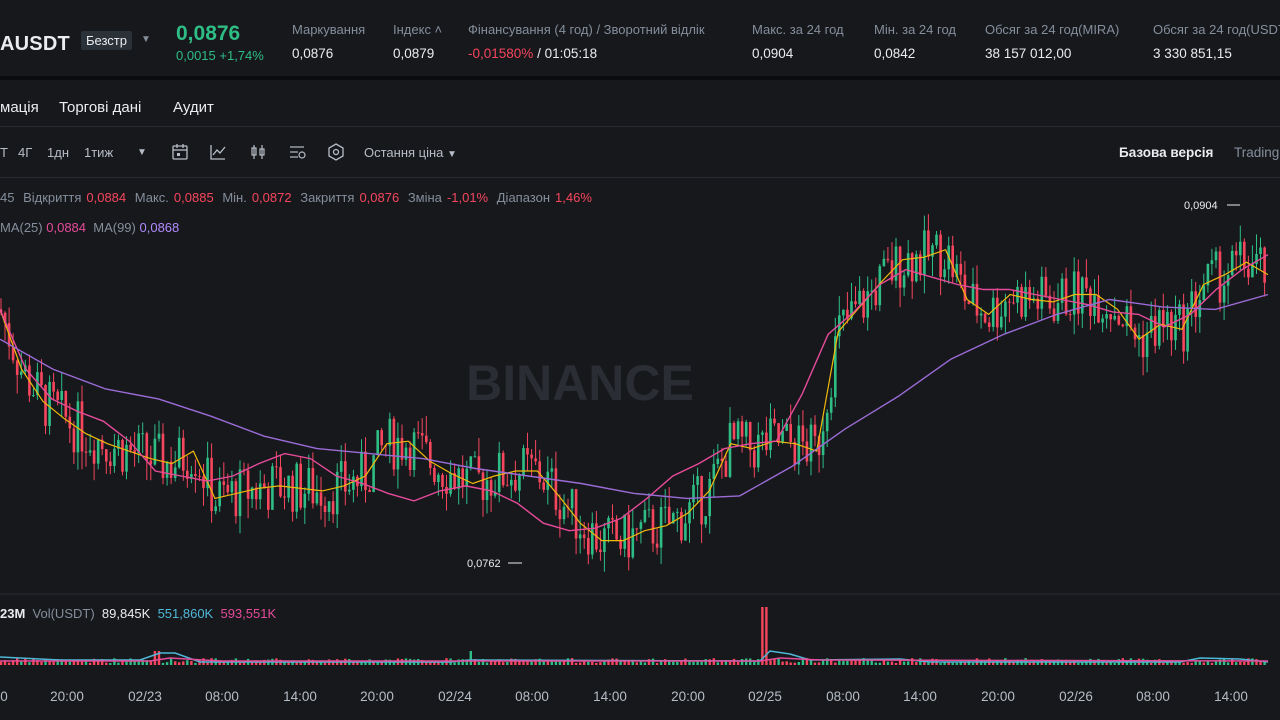  I want to click on x-tick-label: 14:00, so click(920, 696).